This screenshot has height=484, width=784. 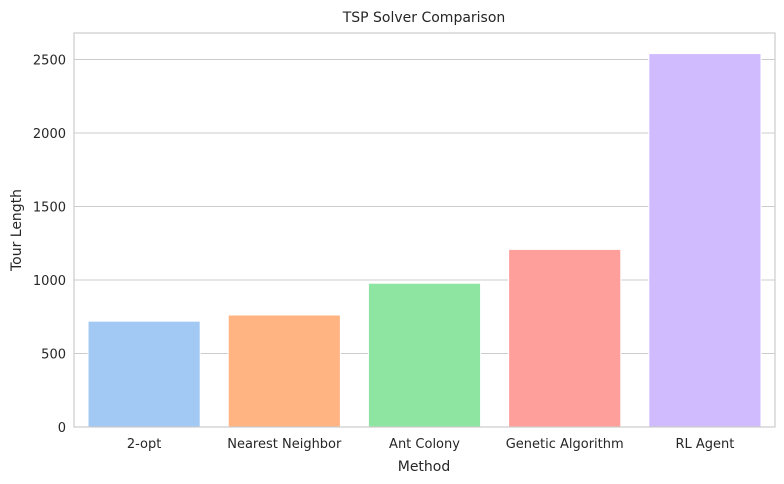 What do you see at coordinates (144, 374) in the screenshot?
I see `bar-2-opt` at bounding box center [144, 374].